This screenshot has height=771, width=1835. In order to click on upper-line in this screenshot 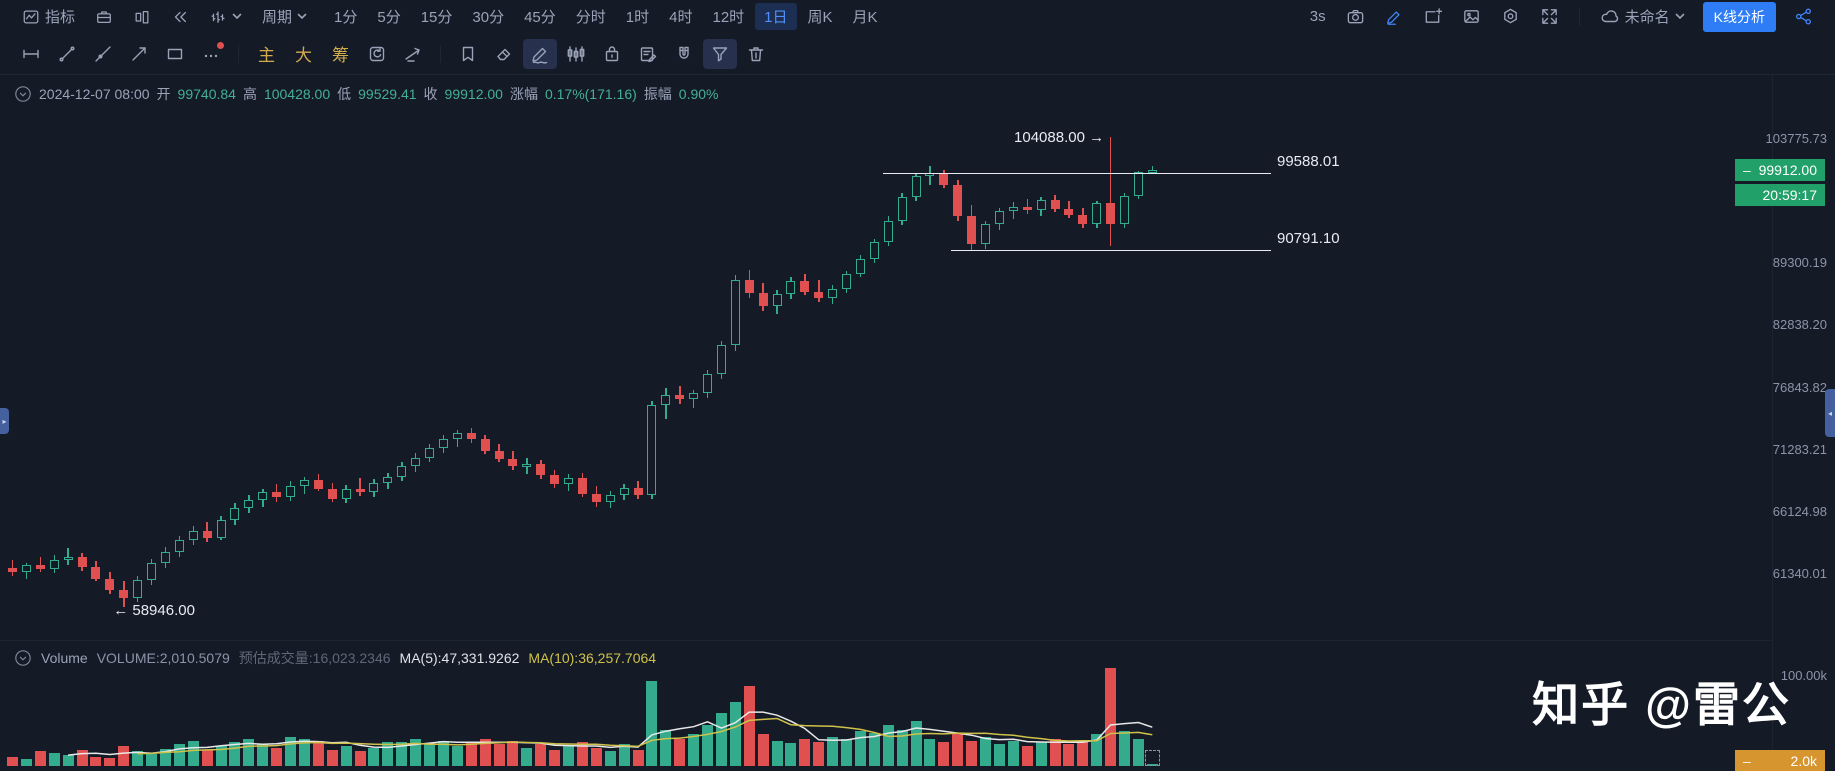, I will do `click(1077, 174)`.